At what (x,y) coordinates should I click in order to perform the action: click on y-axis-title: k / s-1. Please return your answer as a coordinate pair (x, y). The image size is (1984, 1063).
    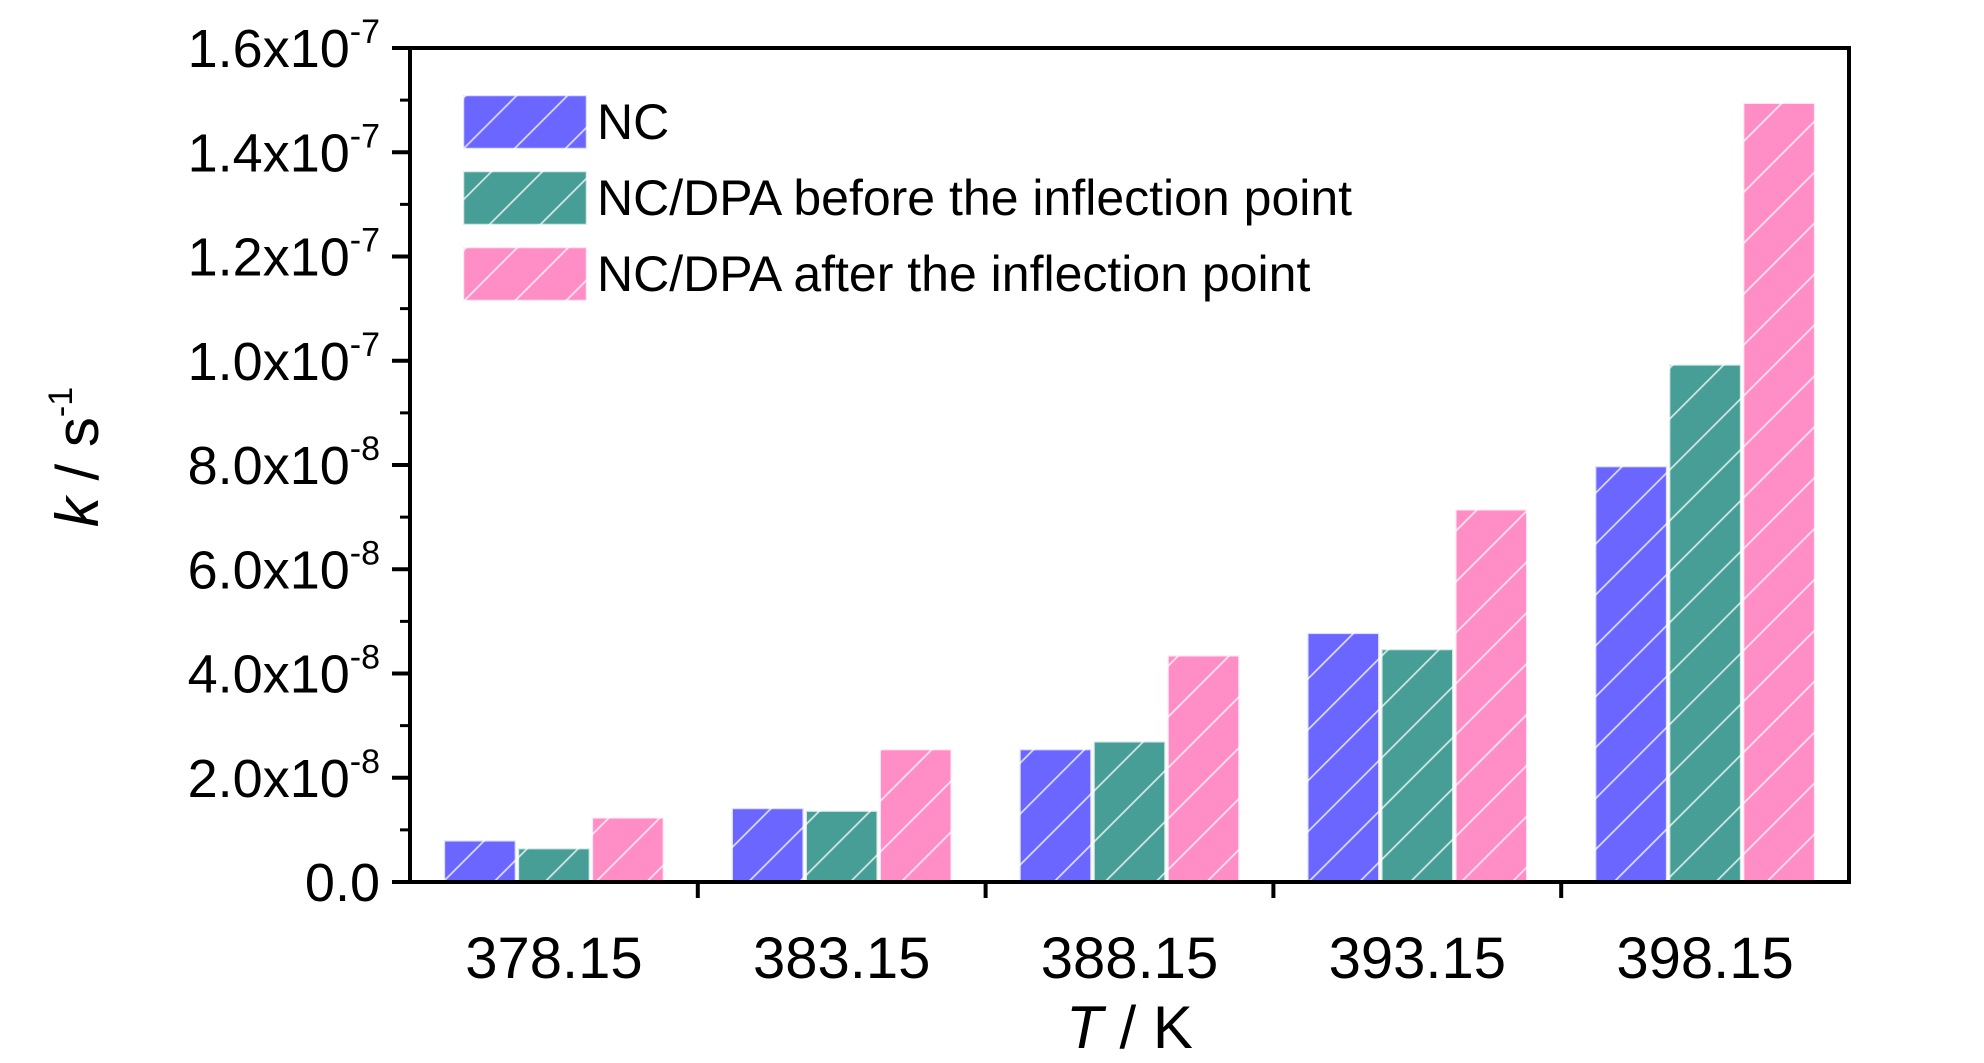
    Looking at the image, I should click on (76, 457).